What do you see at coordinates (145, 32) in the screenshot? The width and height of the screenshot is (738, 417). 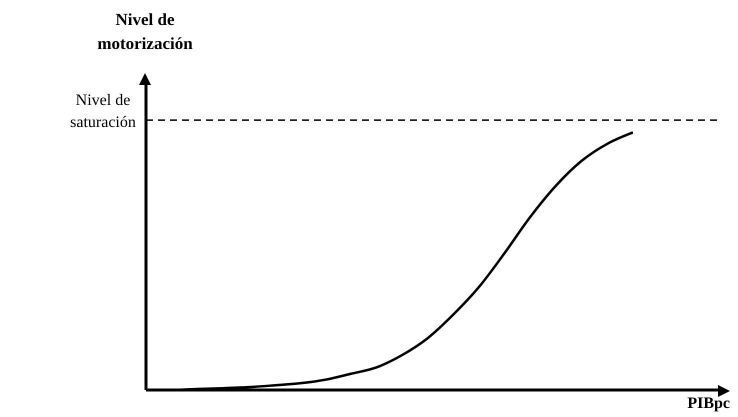 I see `y-axis-title: Nivel de motorización` at bounding box center [145, 32].